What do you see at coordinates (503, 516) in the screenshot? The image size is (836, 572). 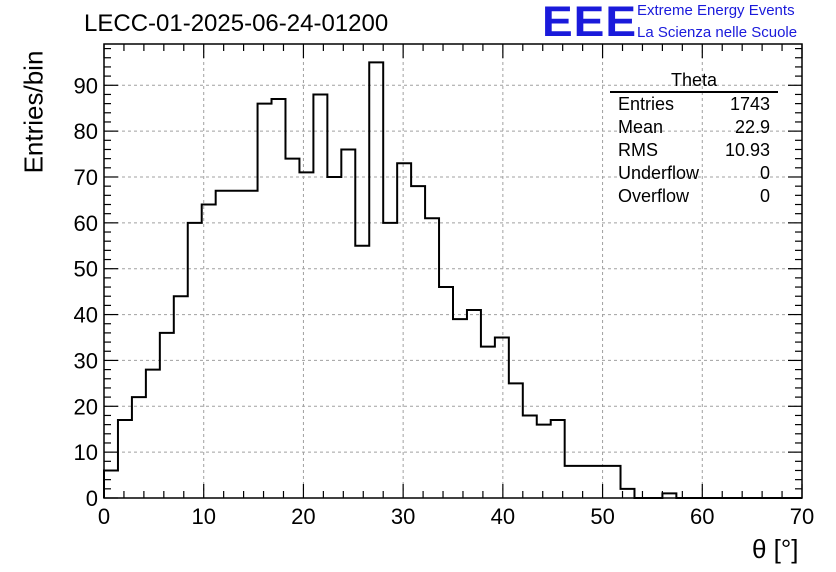 I see `x-tick-label: 40` at bounding box center [503, 516].